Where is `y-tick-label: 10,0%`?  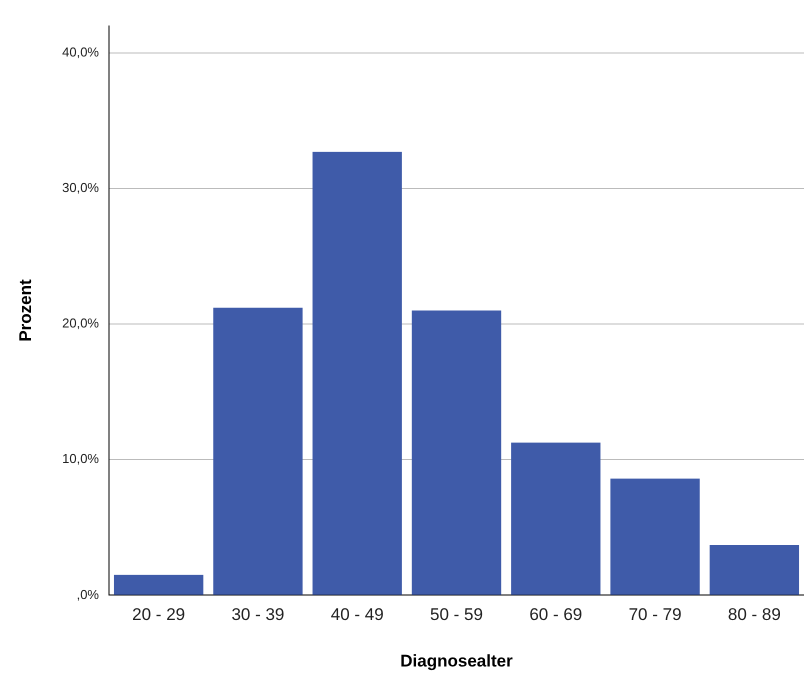
y-tick-label: 10,0% is located at coordinates (81, 458).